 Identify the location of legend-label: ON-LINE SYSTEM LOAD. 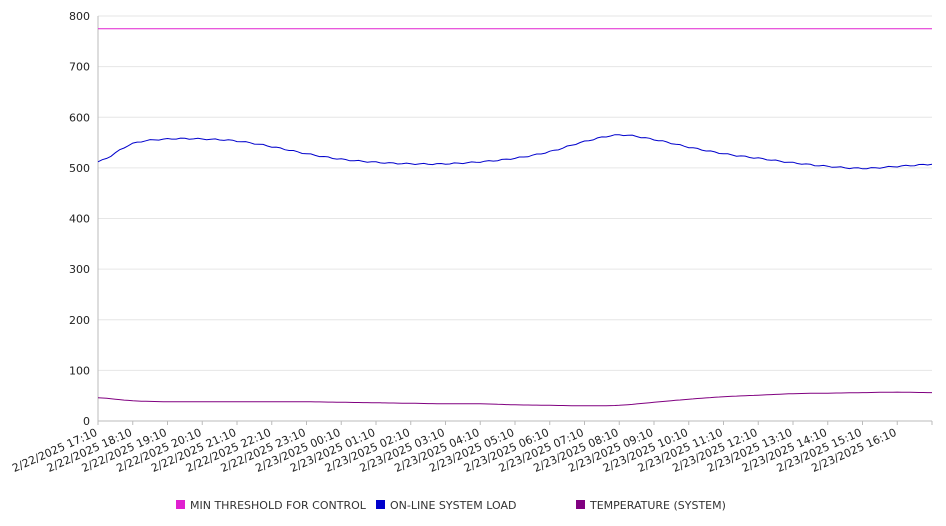
(453, 505).